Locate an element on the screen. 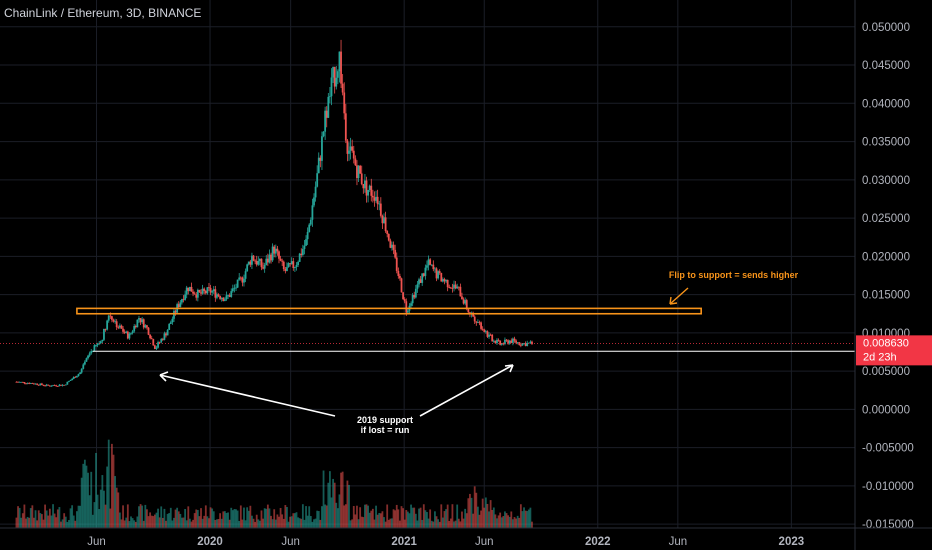 The image size is (932, 550). y-tick-label: 0.035000 is located at coordinates (886, 143).